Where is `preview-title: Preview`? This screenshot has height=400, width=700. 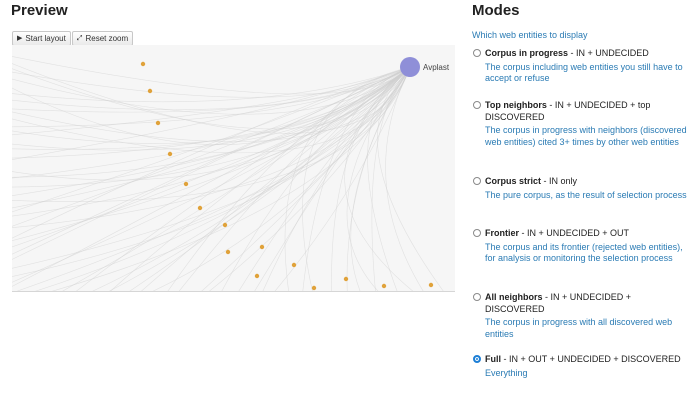
preview-title: Preview is located at coordinates (39, 10).